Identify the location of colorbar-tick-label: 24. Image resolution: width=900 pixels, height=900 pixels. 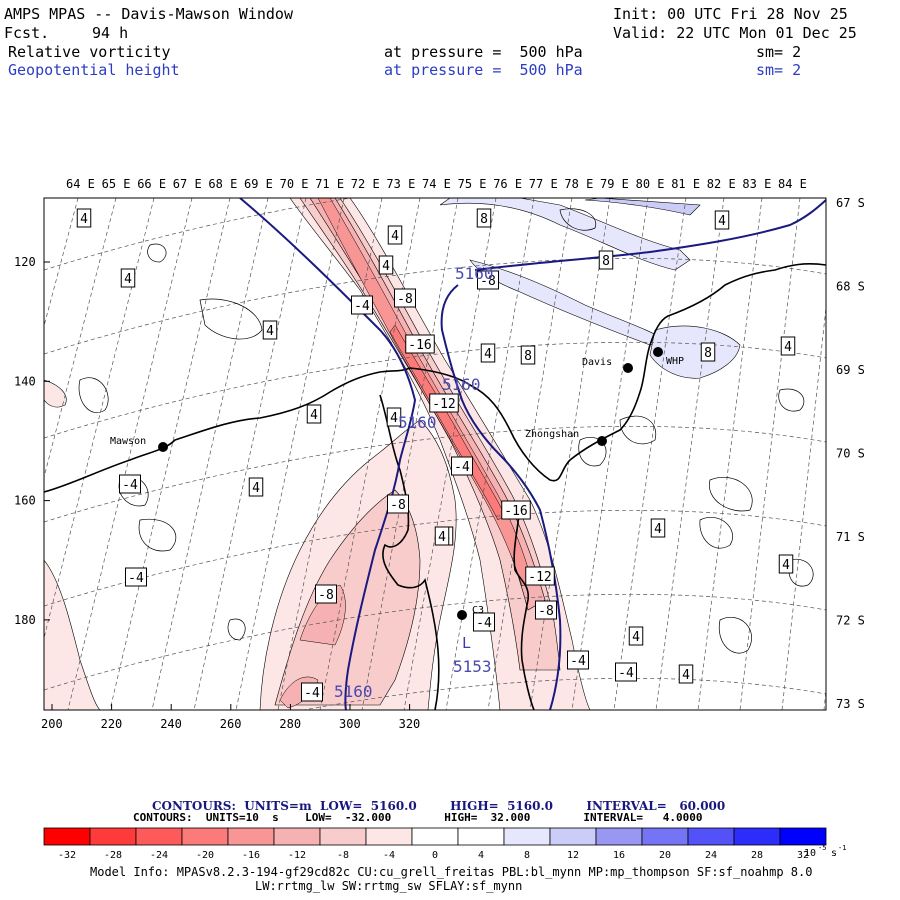
(711, 855).